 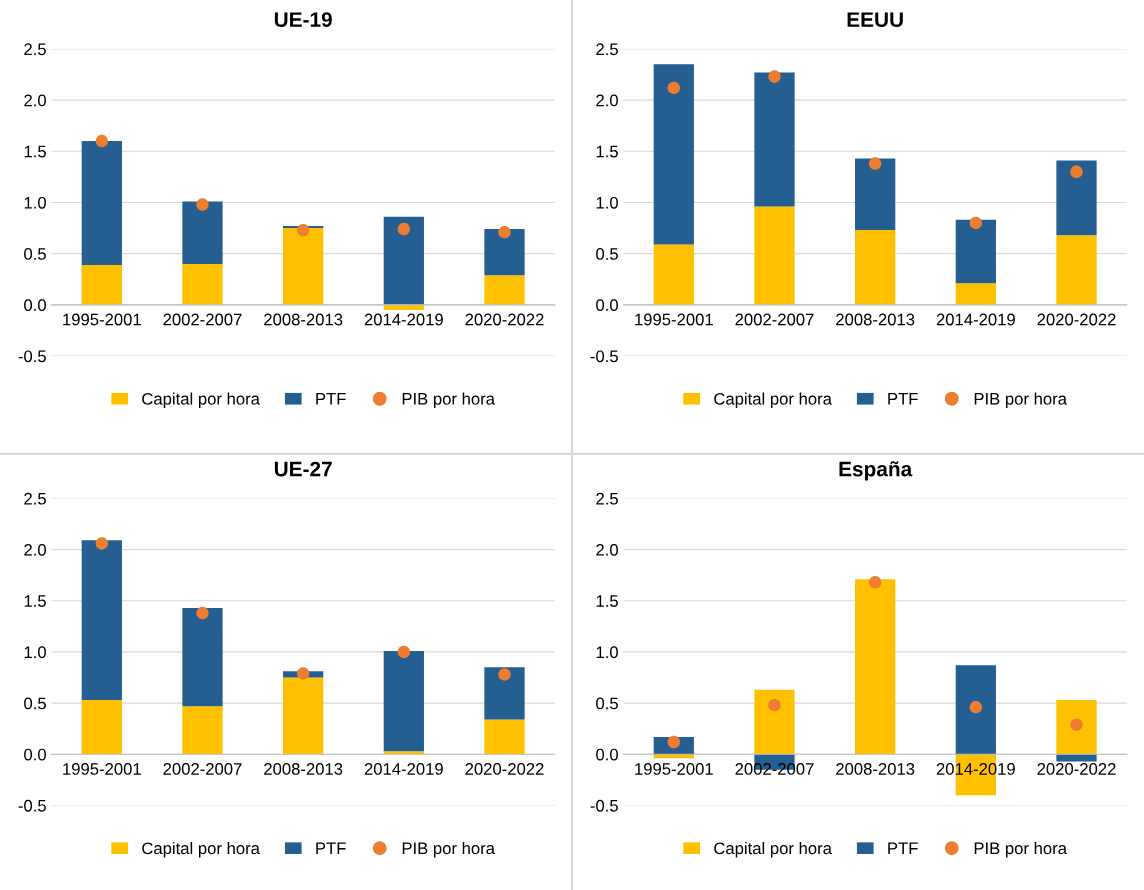 I want to click on chart-title: UE-19, so click(x=303, y=19).